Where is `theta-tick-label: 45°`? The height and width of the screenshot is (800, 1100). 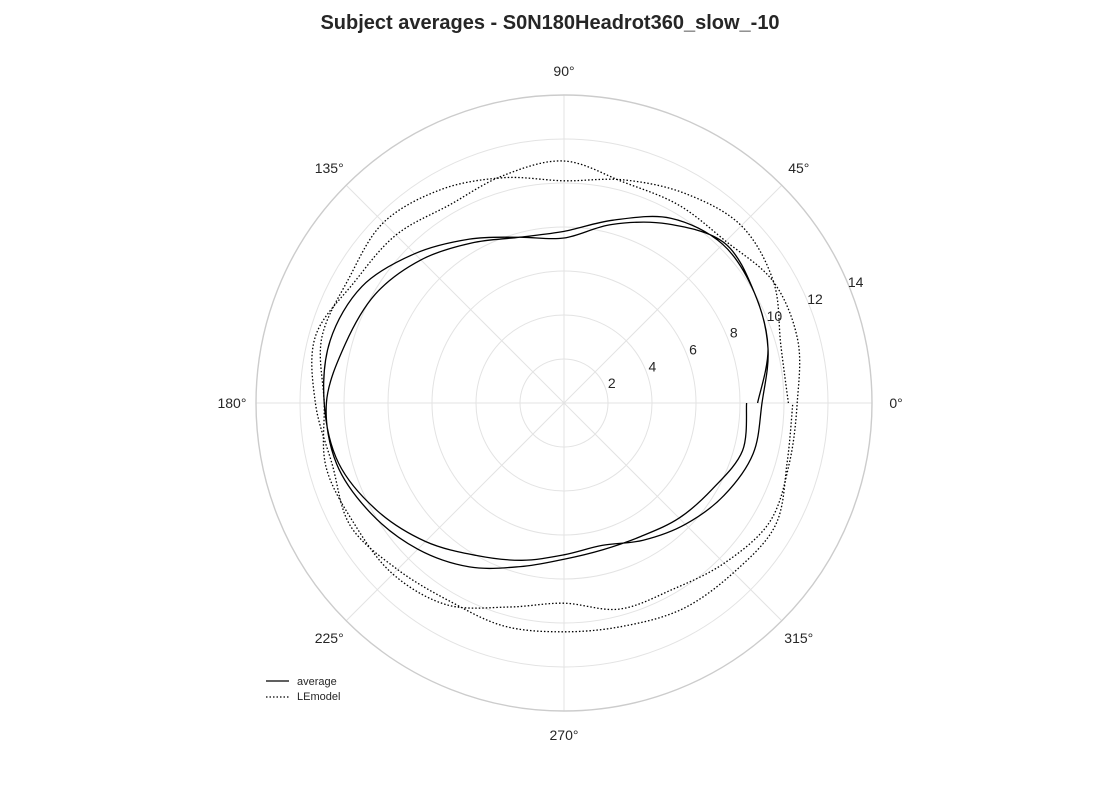 theta-tick-label: 45° is located at coordinates (798, 168).